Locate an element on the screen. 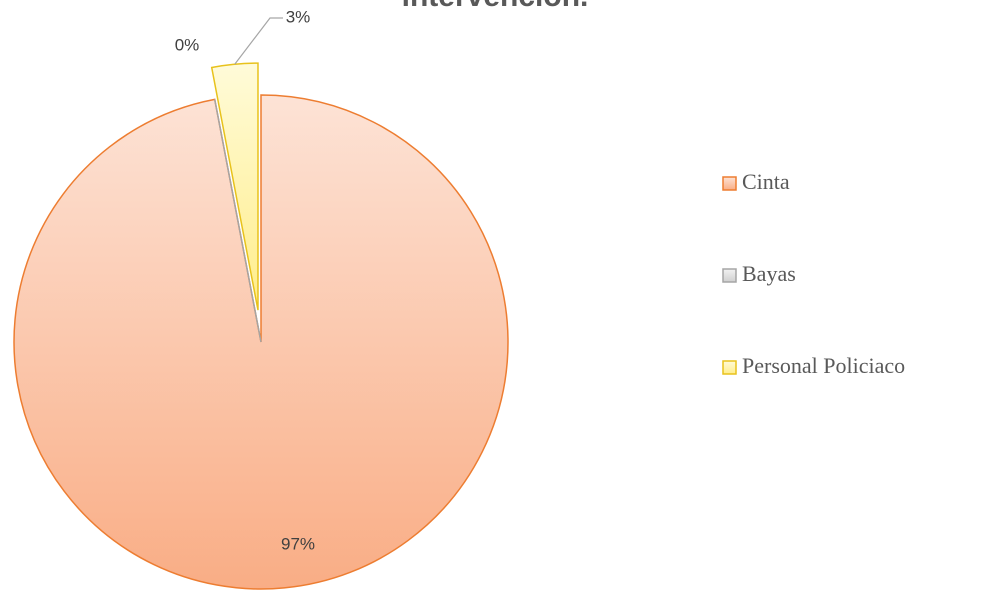 The width and height of the screenshot is (982, 590). leader-line is located at coordinates (258, 41).